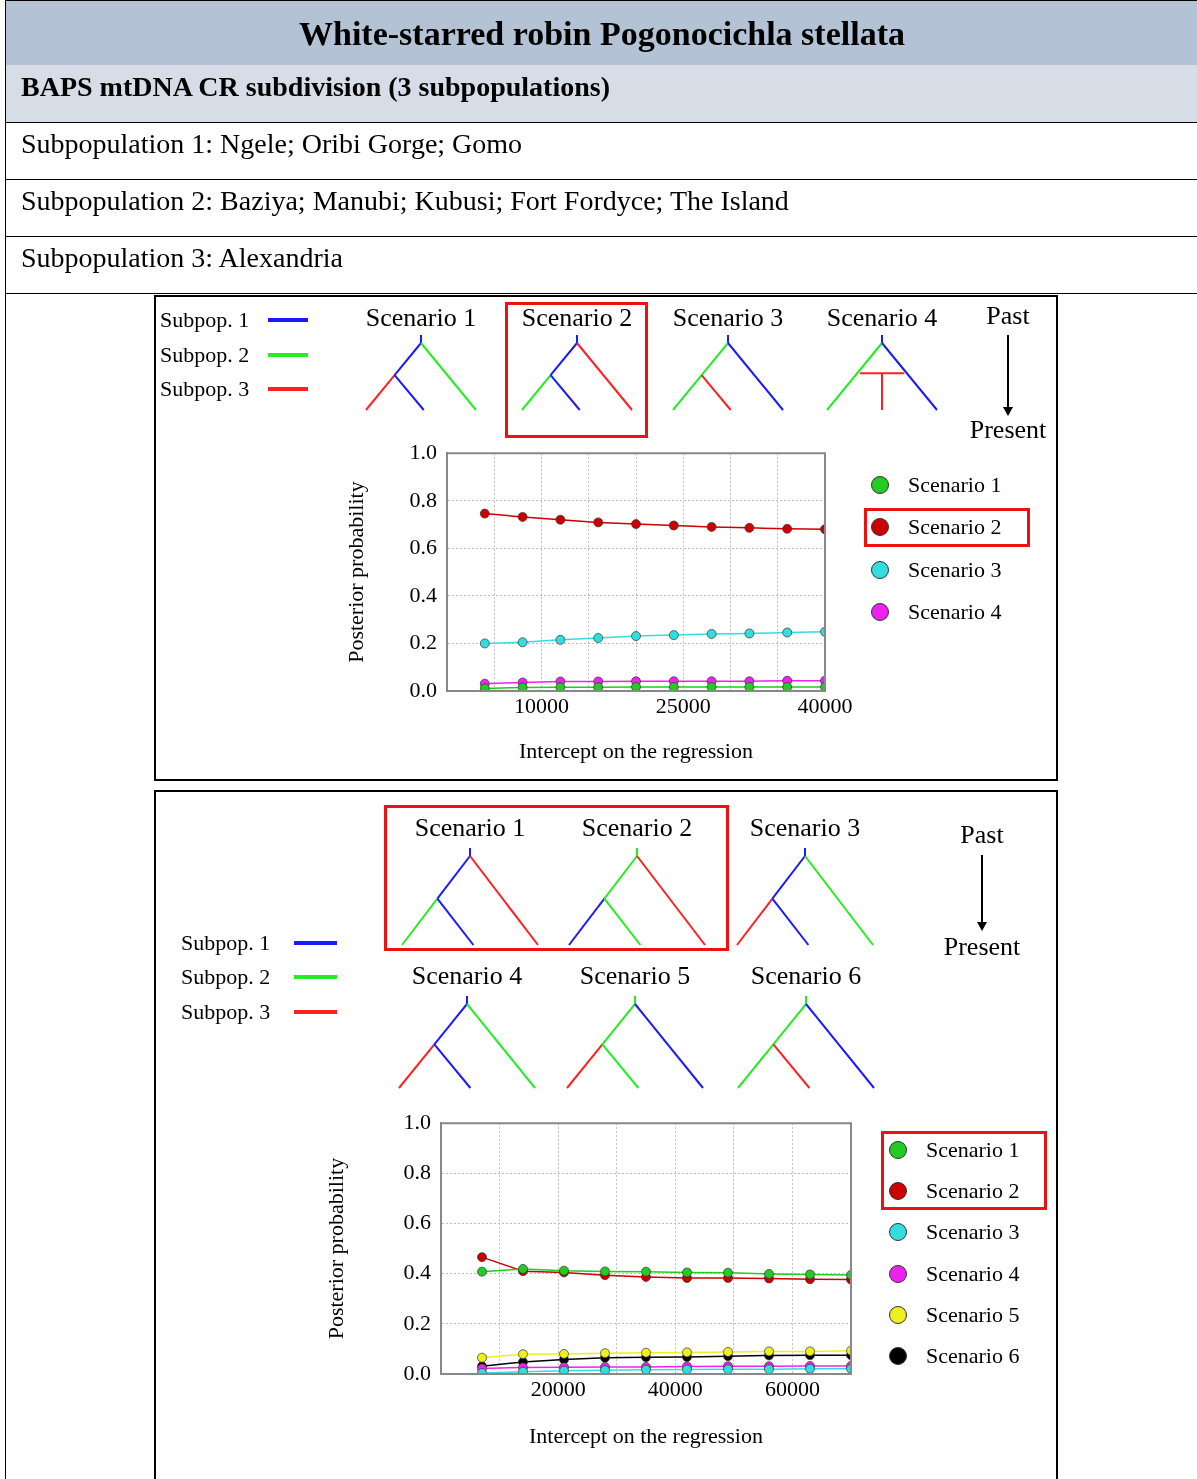 This screenshot has width=1197, height=1479. What do you see at coordinates (541, 705) in the screenshot?
I see `x-tick-label: 10000` at bounding box center [541, 705].